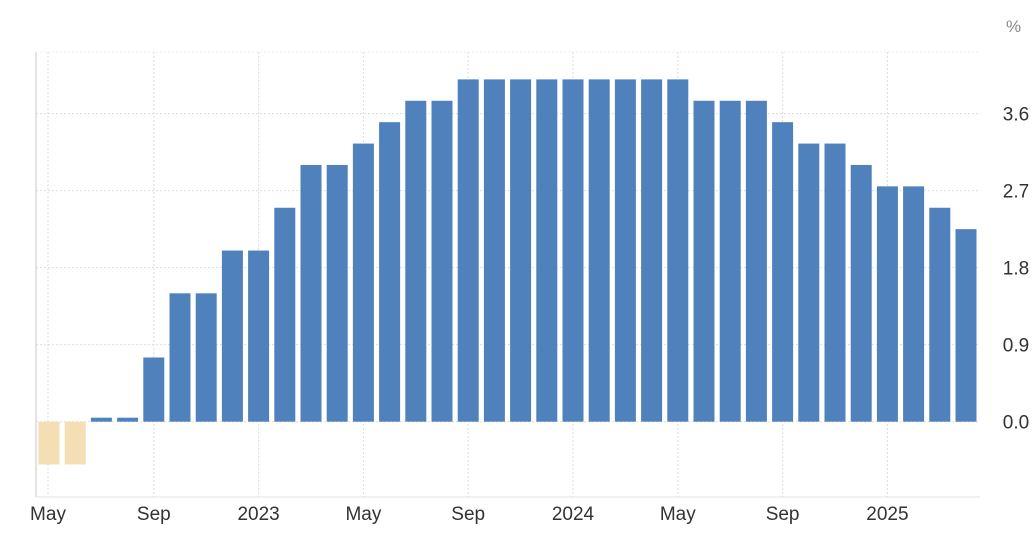 This screenshot has height=535, width=1034. What do you see at coordinates (363, 282) in the screenshot?
I see `bar-may-2023` at bounding box center [363, 282].